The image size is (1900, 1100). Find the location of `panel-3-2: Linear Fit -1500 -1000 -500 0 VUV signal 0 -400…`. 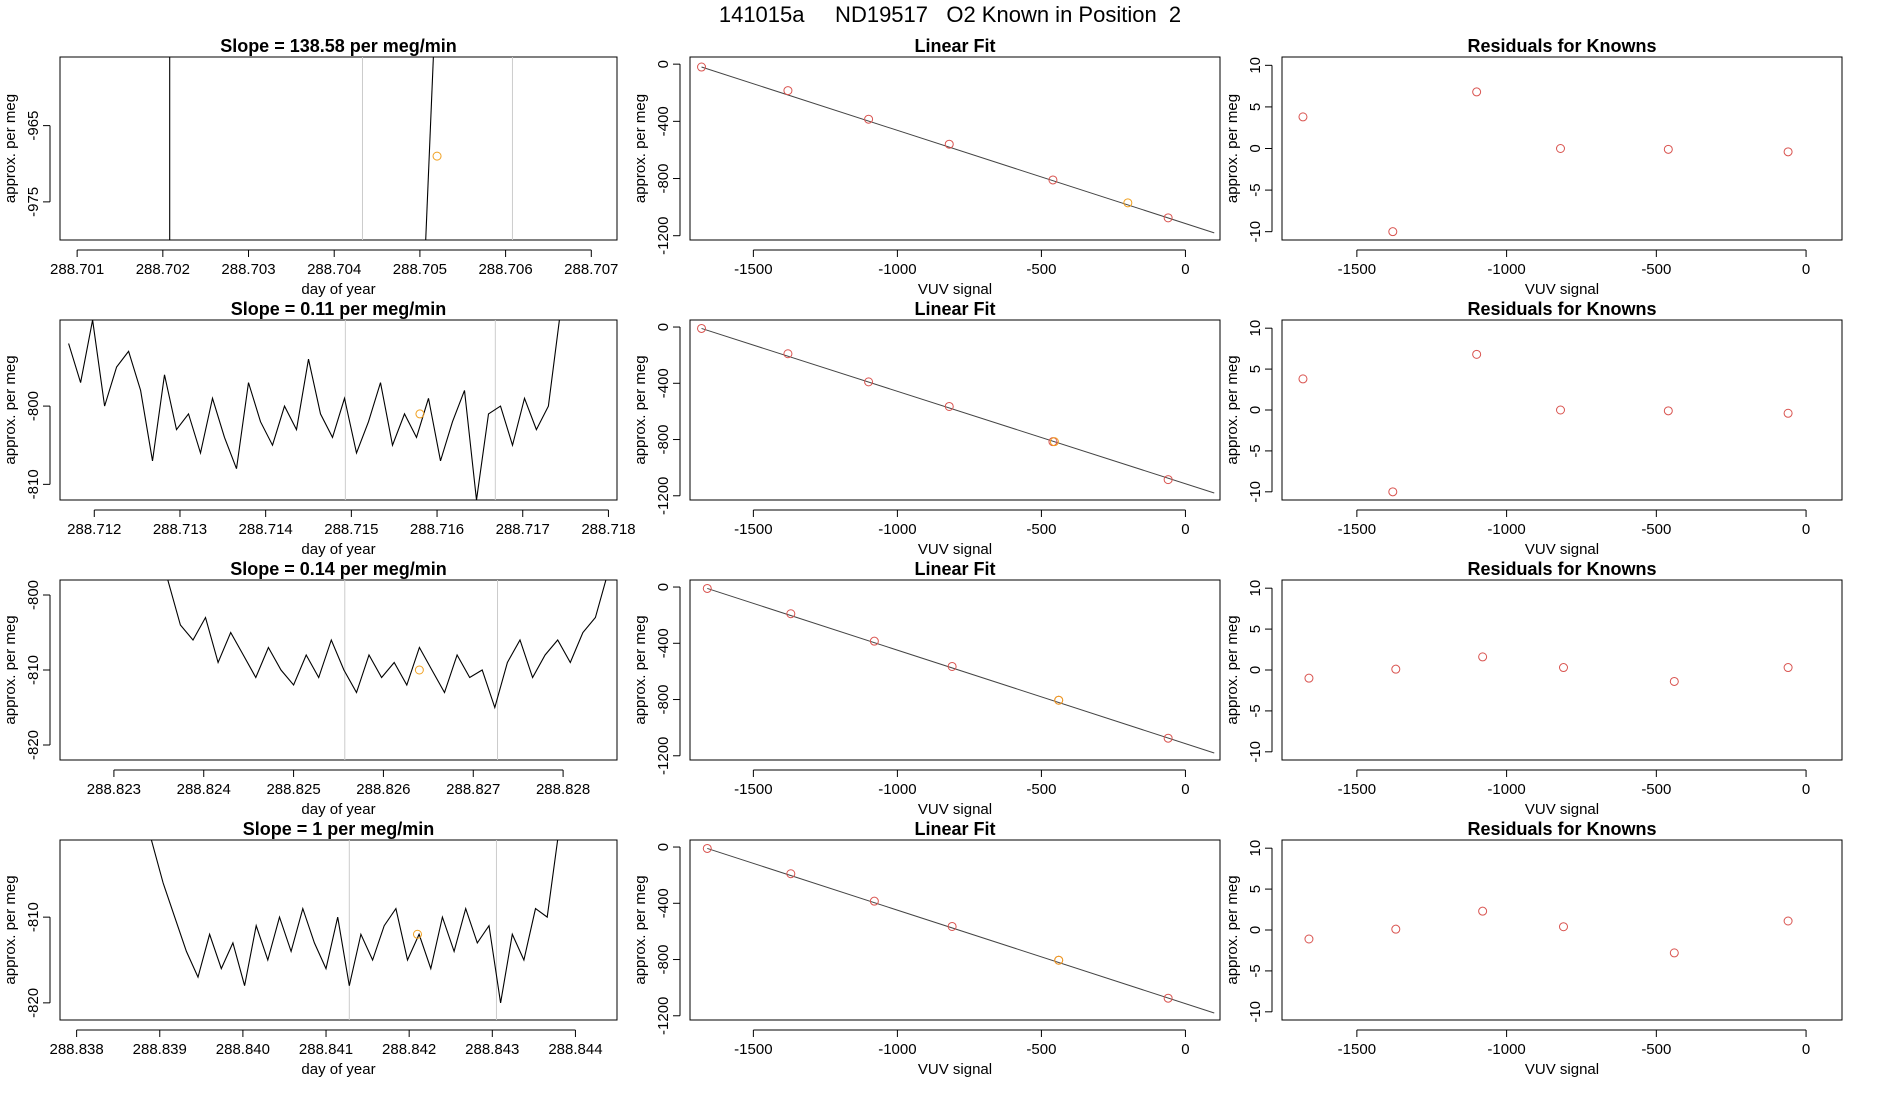

panel-3-2: Linear Fit -1500 -1000 -500 0 VUV signal 0 -400… is located at coordinates (926, 688).